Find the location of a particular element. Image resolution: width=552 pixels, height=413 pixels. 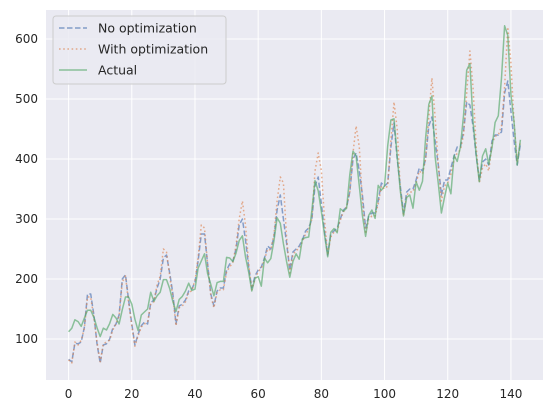

legend: No optimization With optimization Actual is located at coordinates (139, 50).